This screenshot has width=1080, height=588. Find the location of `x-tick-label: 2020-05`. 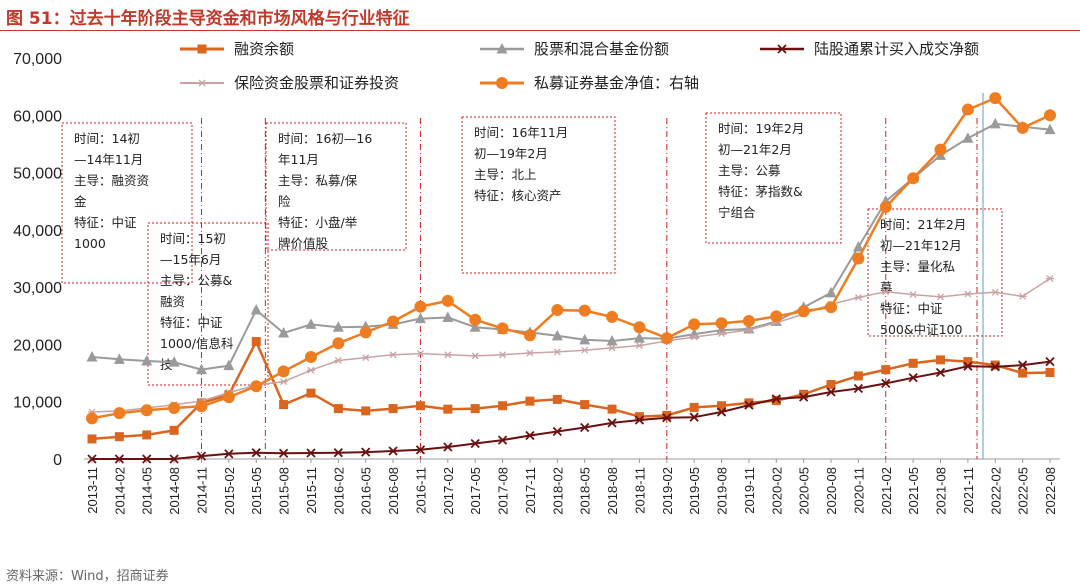

x-tick-label: 2020-05 is located at coordinates (804, 491).